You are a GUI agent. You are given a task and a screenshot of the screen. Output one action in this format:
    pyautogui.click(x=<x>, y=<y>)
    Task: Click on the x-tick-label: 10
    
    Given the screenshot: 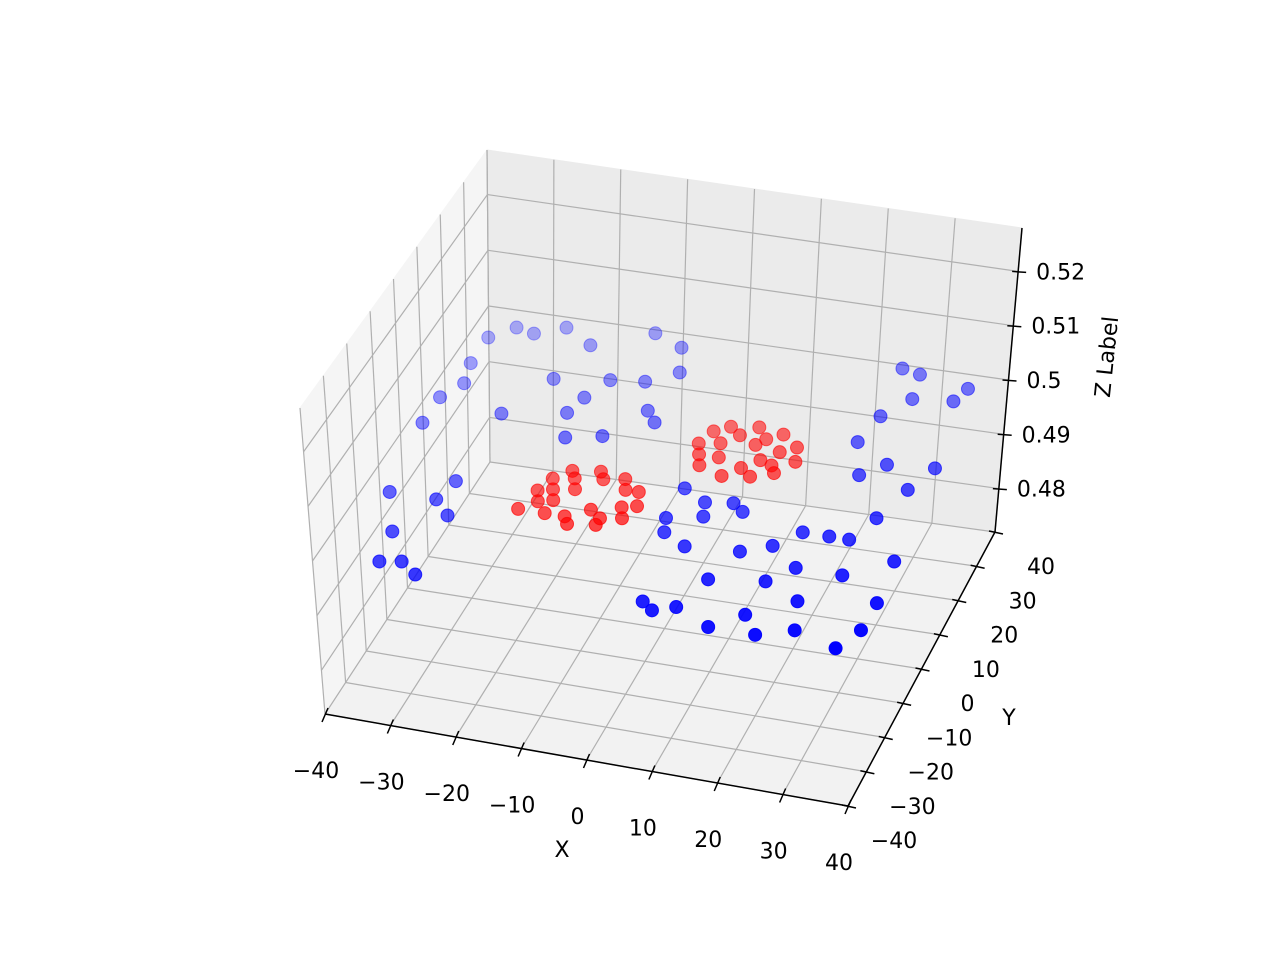 What is the action you would take?
    pyautogui.click(x=643, y=829)
    